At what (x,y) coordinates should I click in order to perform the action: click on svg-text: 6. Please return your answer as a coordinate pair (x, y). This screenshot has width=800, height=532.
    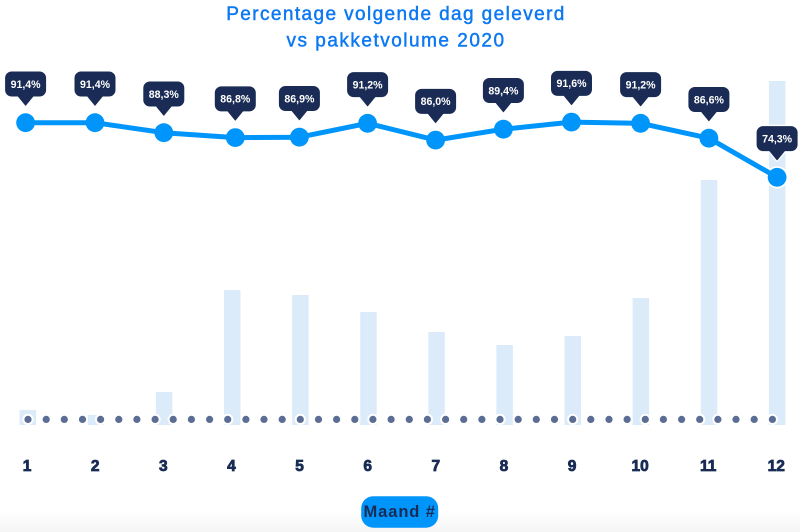
    Looking at the image, I should click on (367, 466).